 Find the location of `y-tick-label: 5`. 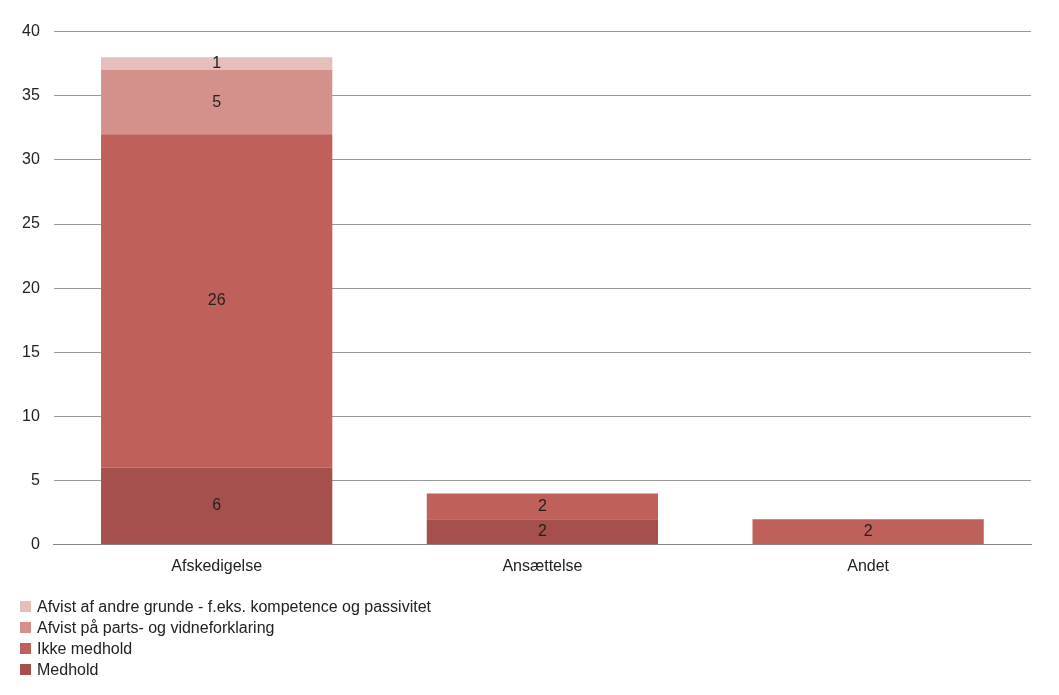

y-tick-label: 5 is located at coordinates (35, 480).